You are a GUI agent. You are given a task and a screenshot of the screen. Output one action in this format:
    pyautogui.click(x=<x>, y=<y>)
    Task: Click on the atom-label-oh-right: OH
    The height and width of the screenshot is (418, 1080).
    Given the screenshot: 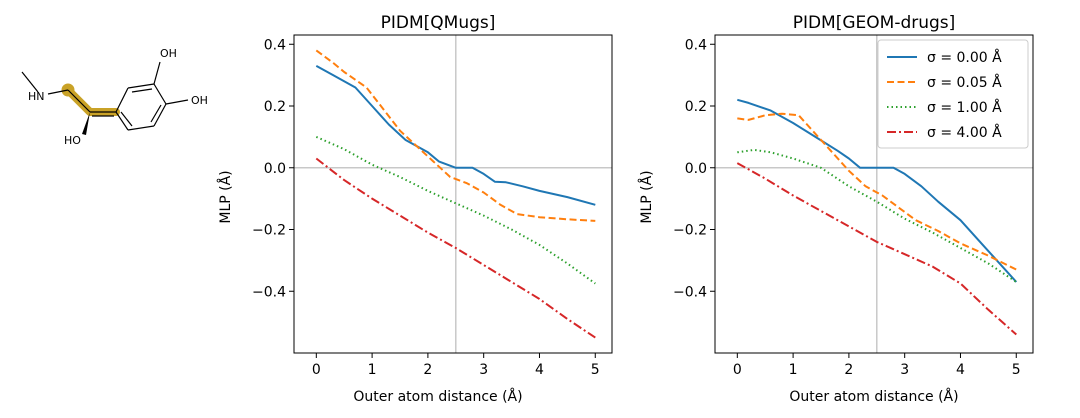 What is the action you would take?
    pyautogui.click(x=199, y=100)
    